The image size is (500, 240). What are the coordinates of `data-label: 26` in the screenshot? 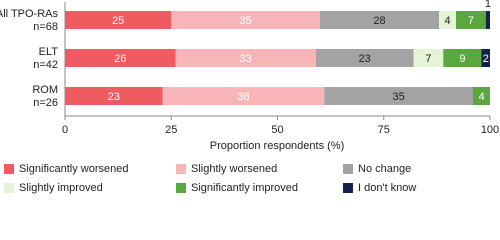 It's located at (120, 59).